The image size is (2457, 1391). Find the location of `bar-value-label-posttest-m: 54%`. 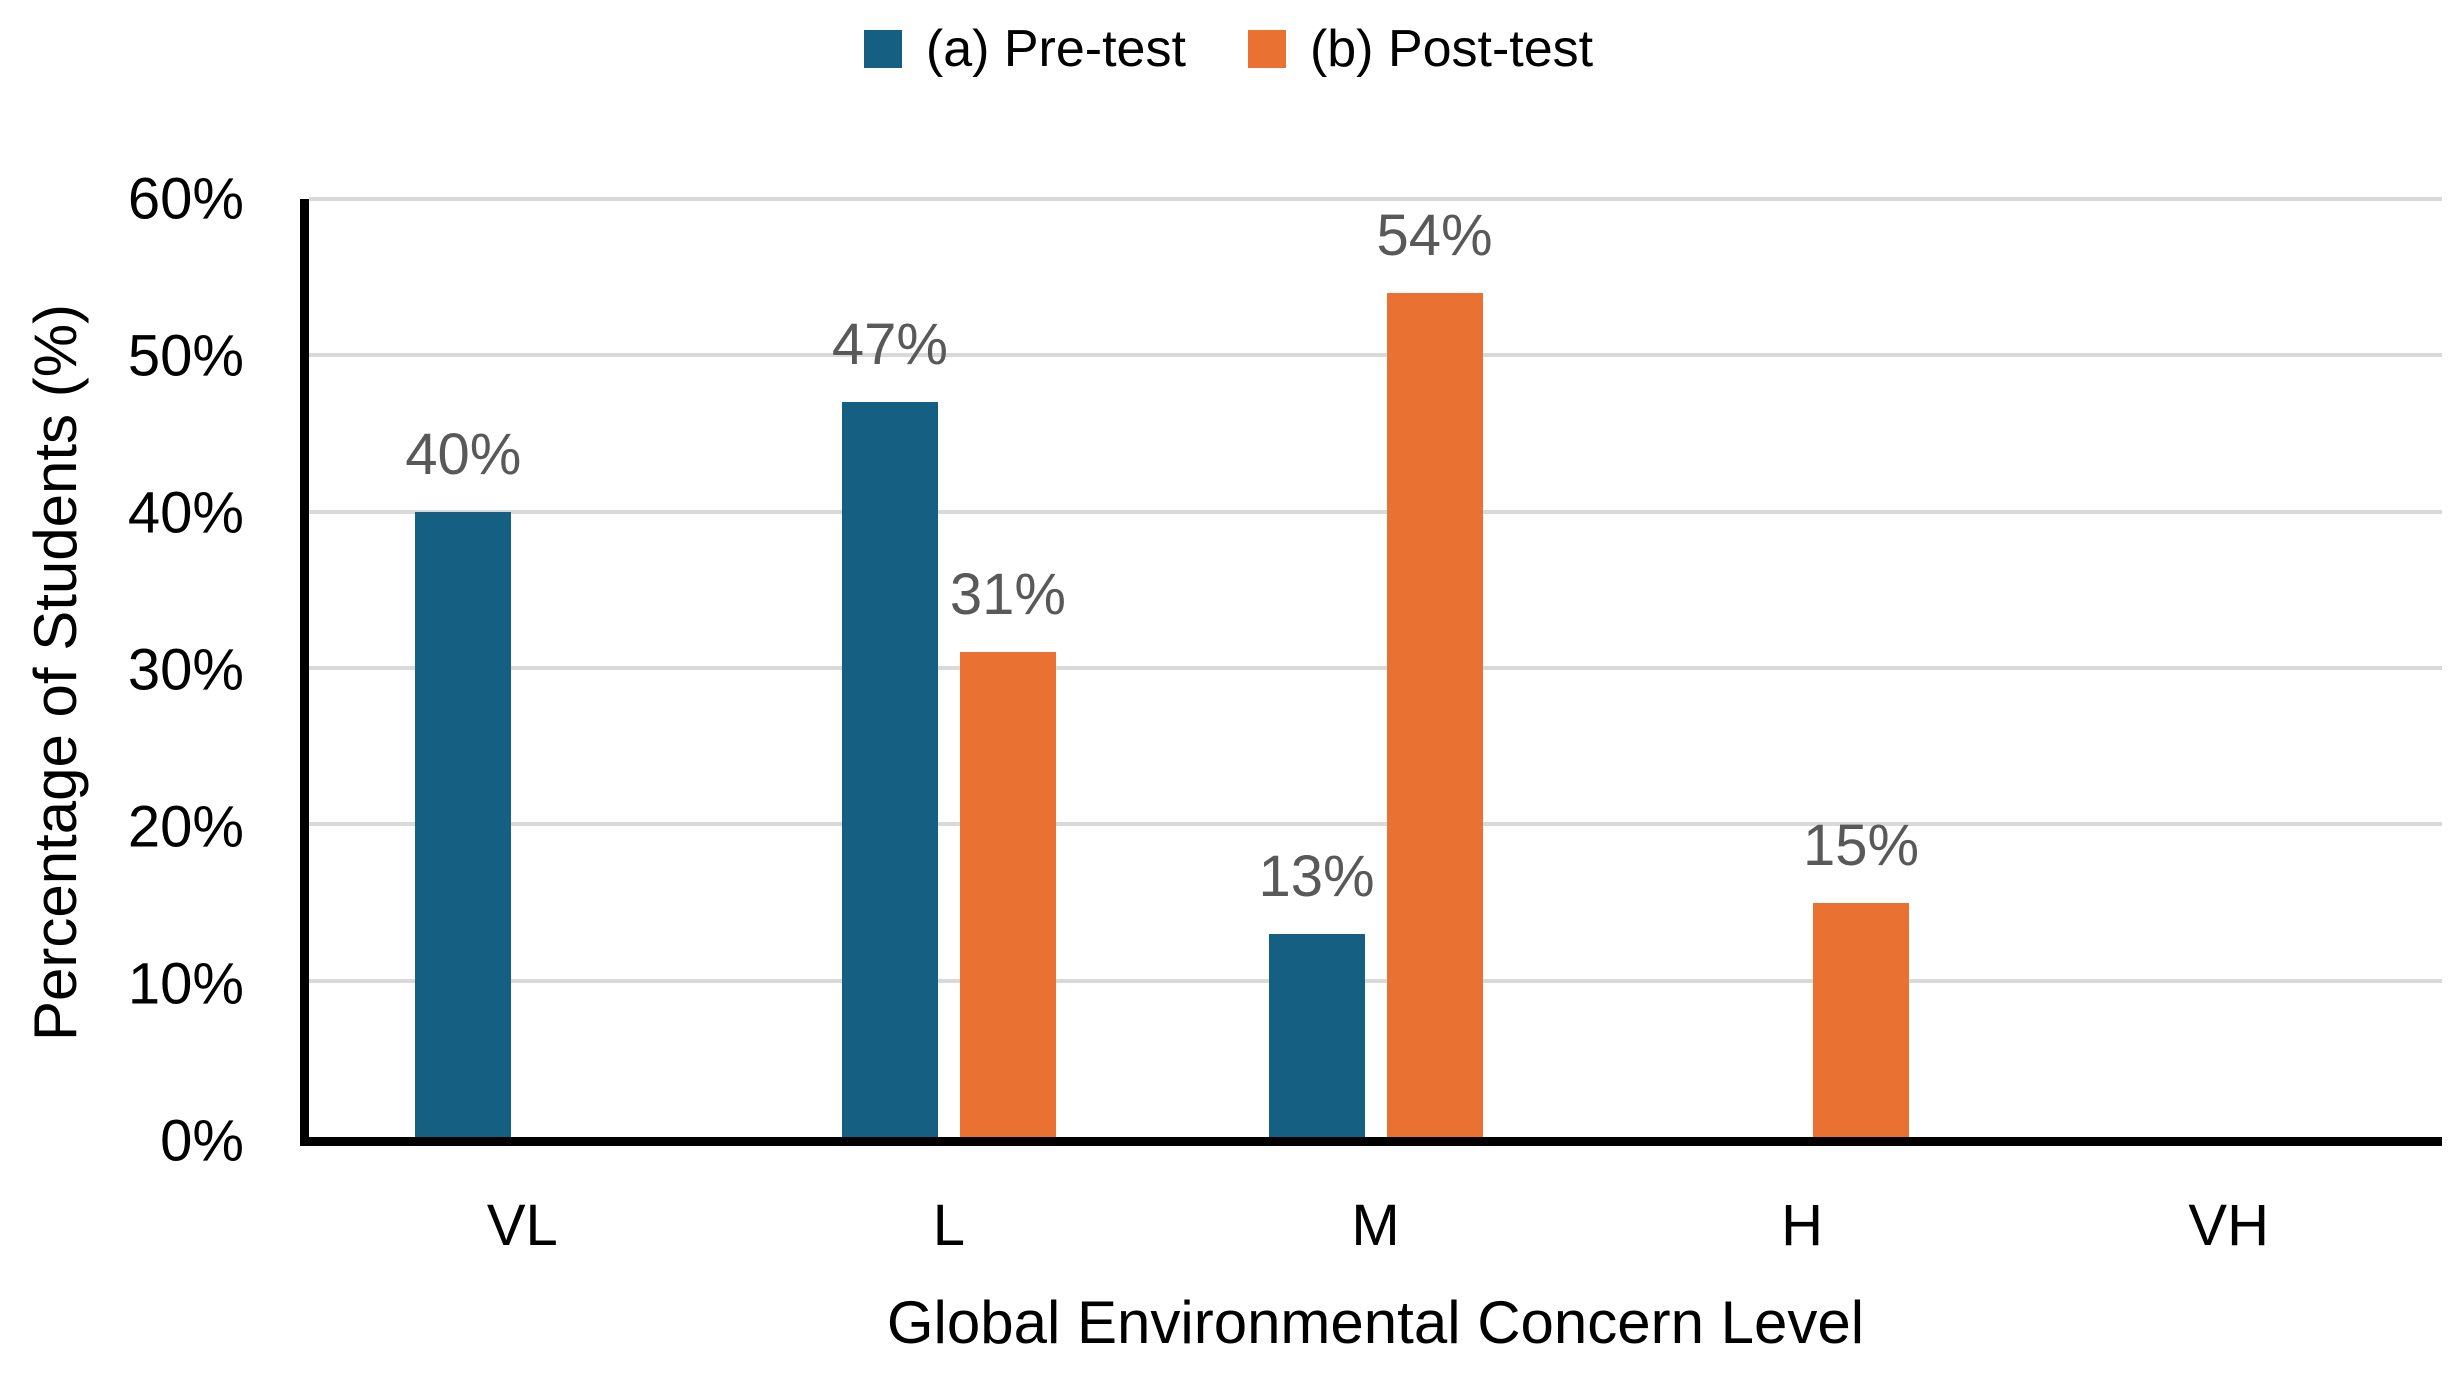

bar-value-label-posttest-m: 54% is located at coordinates (1434, 235).